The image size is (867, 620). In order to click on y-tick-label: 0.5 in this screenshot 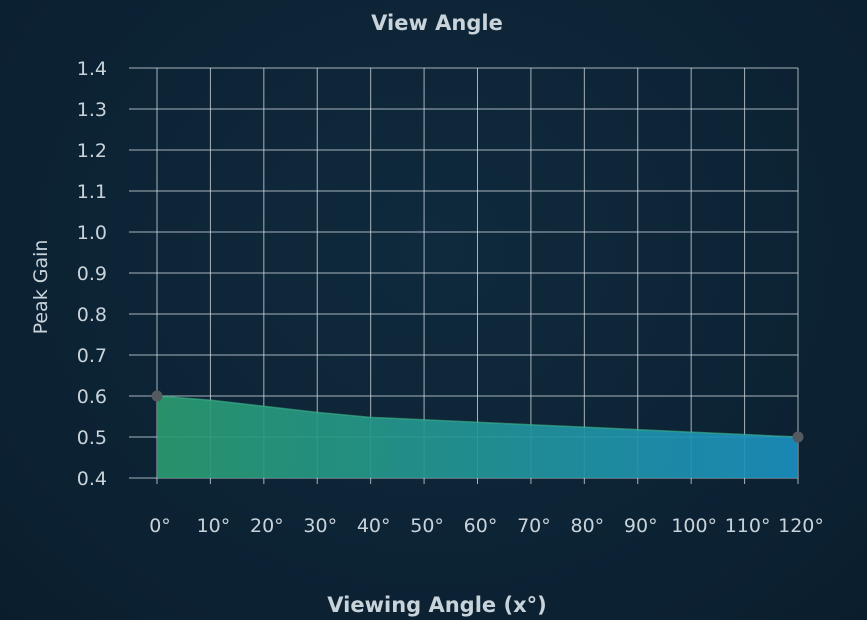, I will do `click(92, 438)`.